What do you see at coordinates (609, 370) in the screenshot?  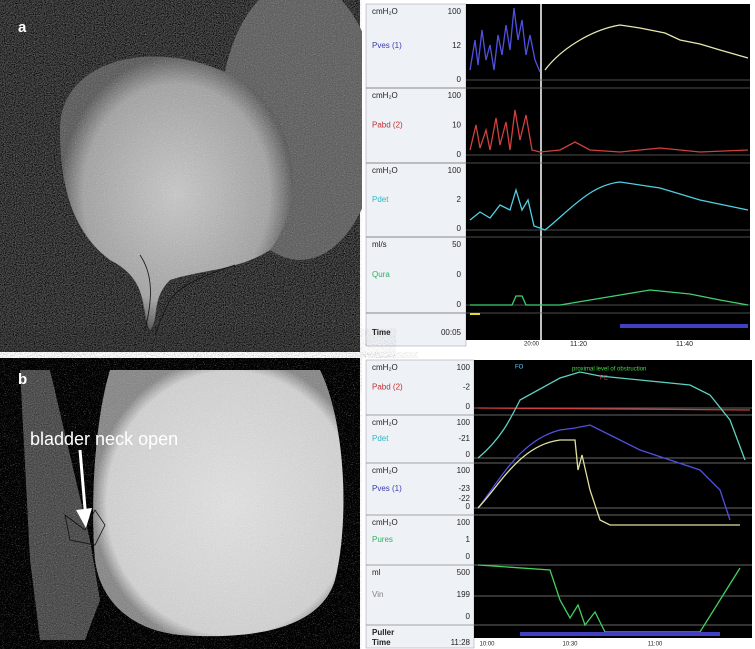 I see `event-marker: proximal level of obstruction` at bounding box center [609, 370].